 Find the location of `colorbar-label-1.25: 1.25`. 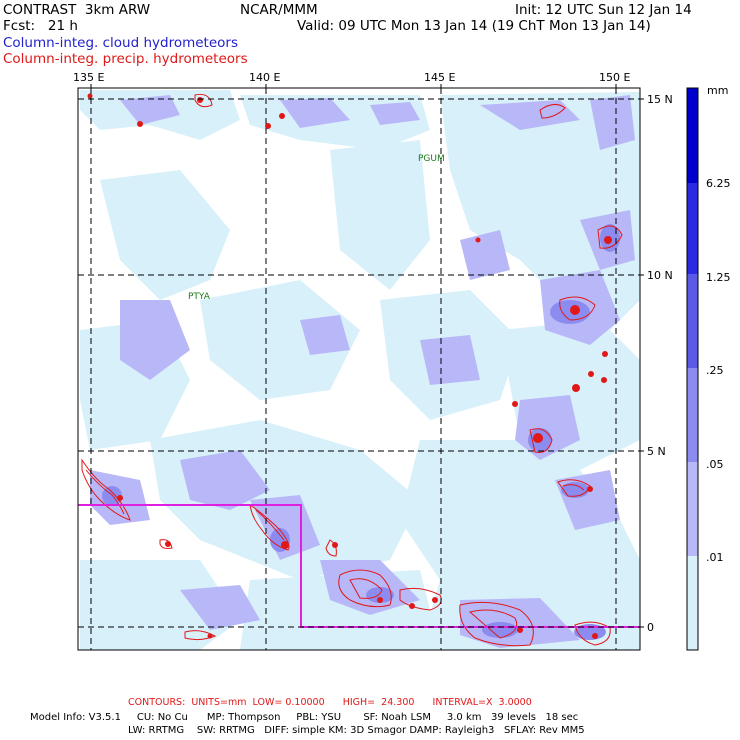

colorbar-label-1.25: 1.25 is located at coordinates (718, 277).